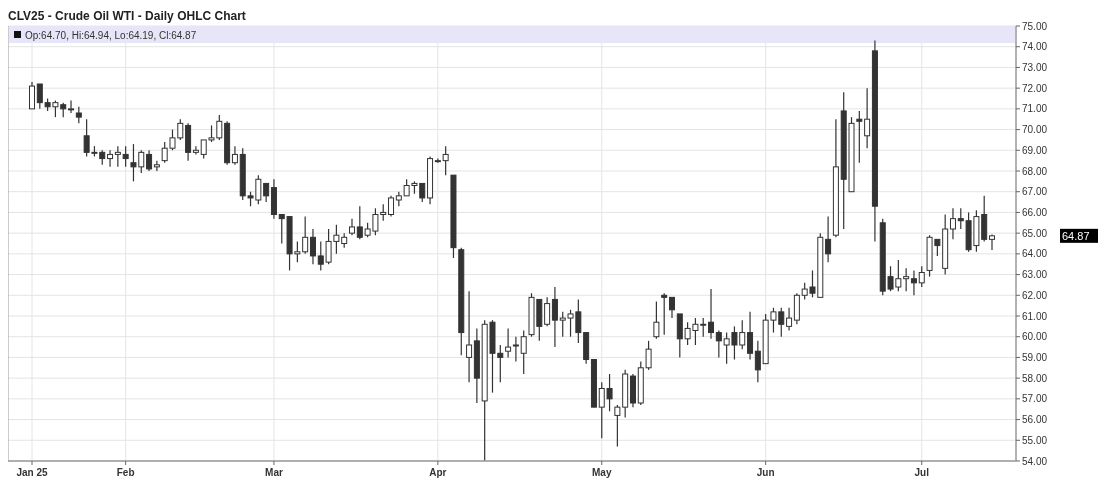 This screenshot has width=1113, height=489. I want to click on x-tick-label: Jun, so click(765, 472).